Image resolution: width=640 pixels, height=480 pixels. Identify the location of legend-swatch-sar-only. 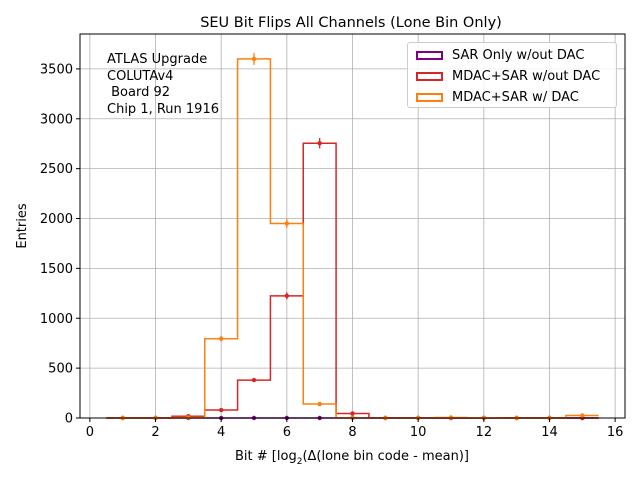
(429, 55).